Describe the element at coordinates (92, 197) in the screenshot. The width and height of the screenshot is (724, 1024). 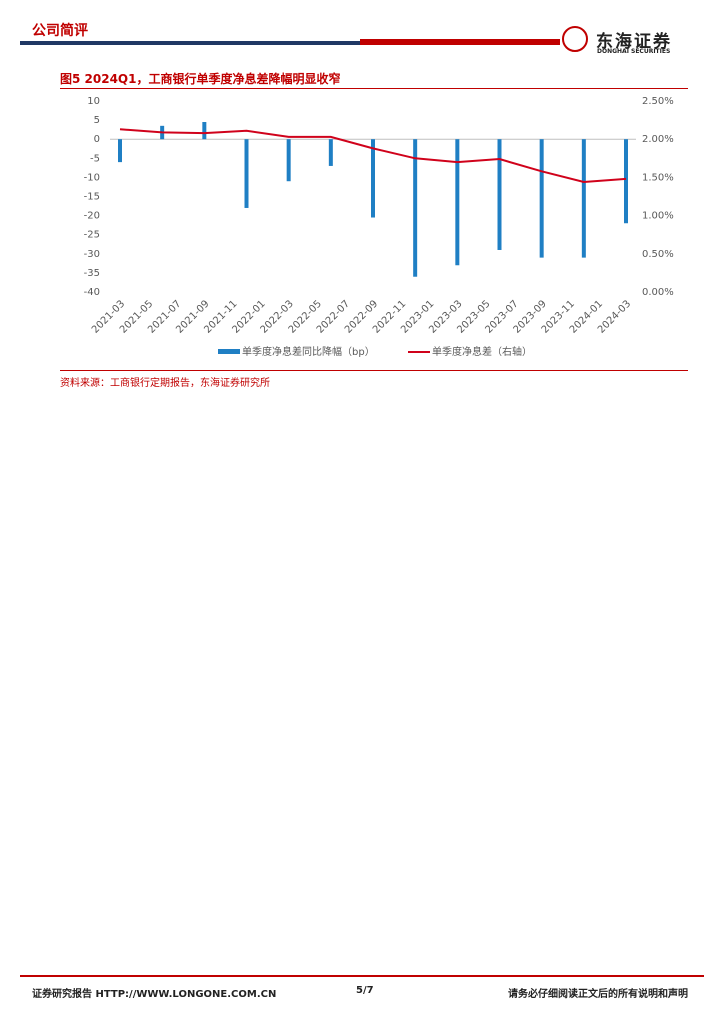
I see `y-tick-label: -15` at that location.